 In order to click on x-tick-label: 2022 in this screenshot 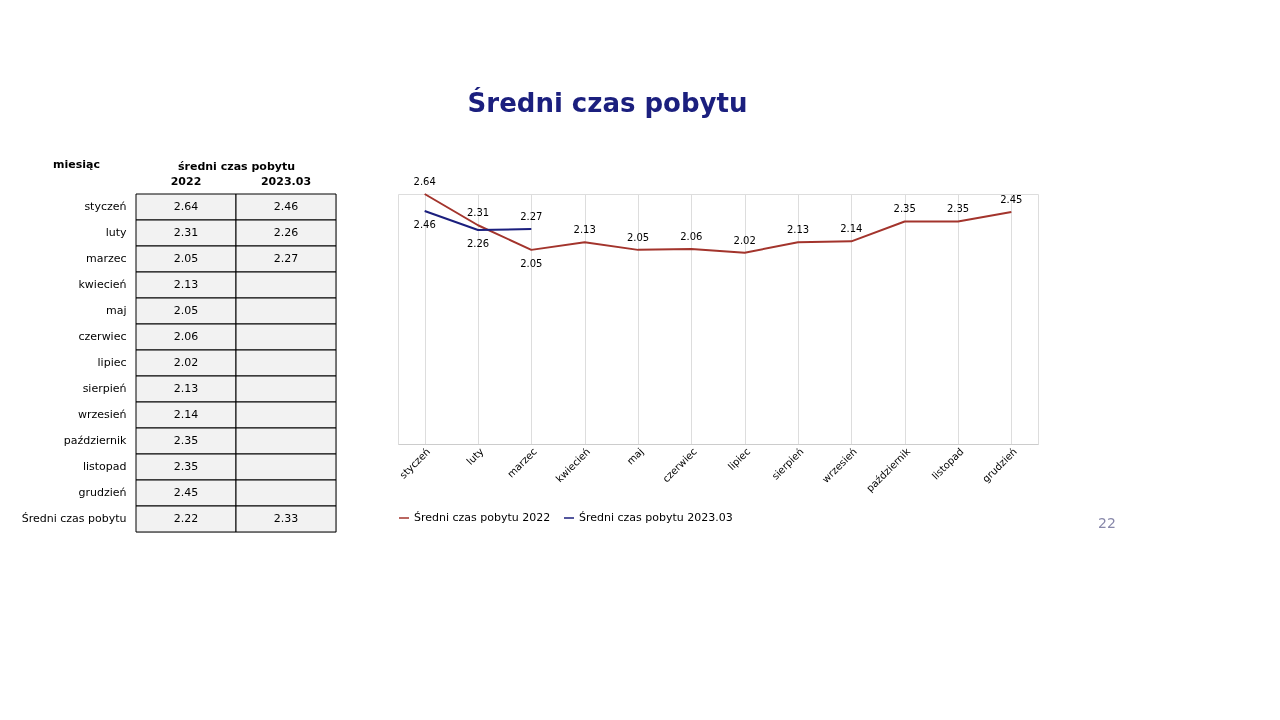, I will do `click(186, 181)`.